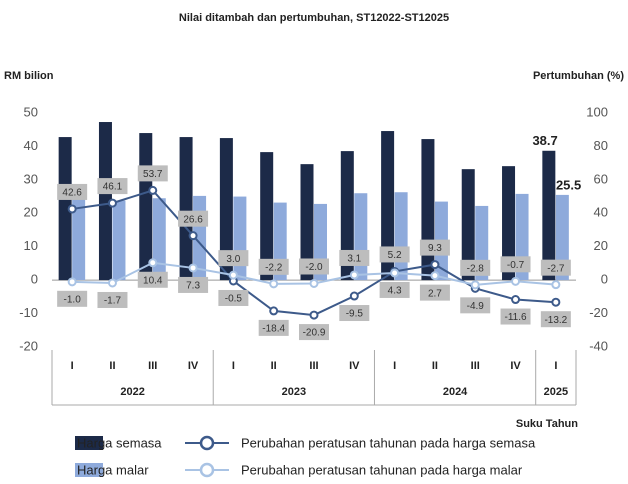 Image resolution: width=628 pixels, height=484 pixels. What do you see at coordinates (598, 345) in the screenshot?
I see `y2-tick-label: -40` at bounding box center [598, 345].